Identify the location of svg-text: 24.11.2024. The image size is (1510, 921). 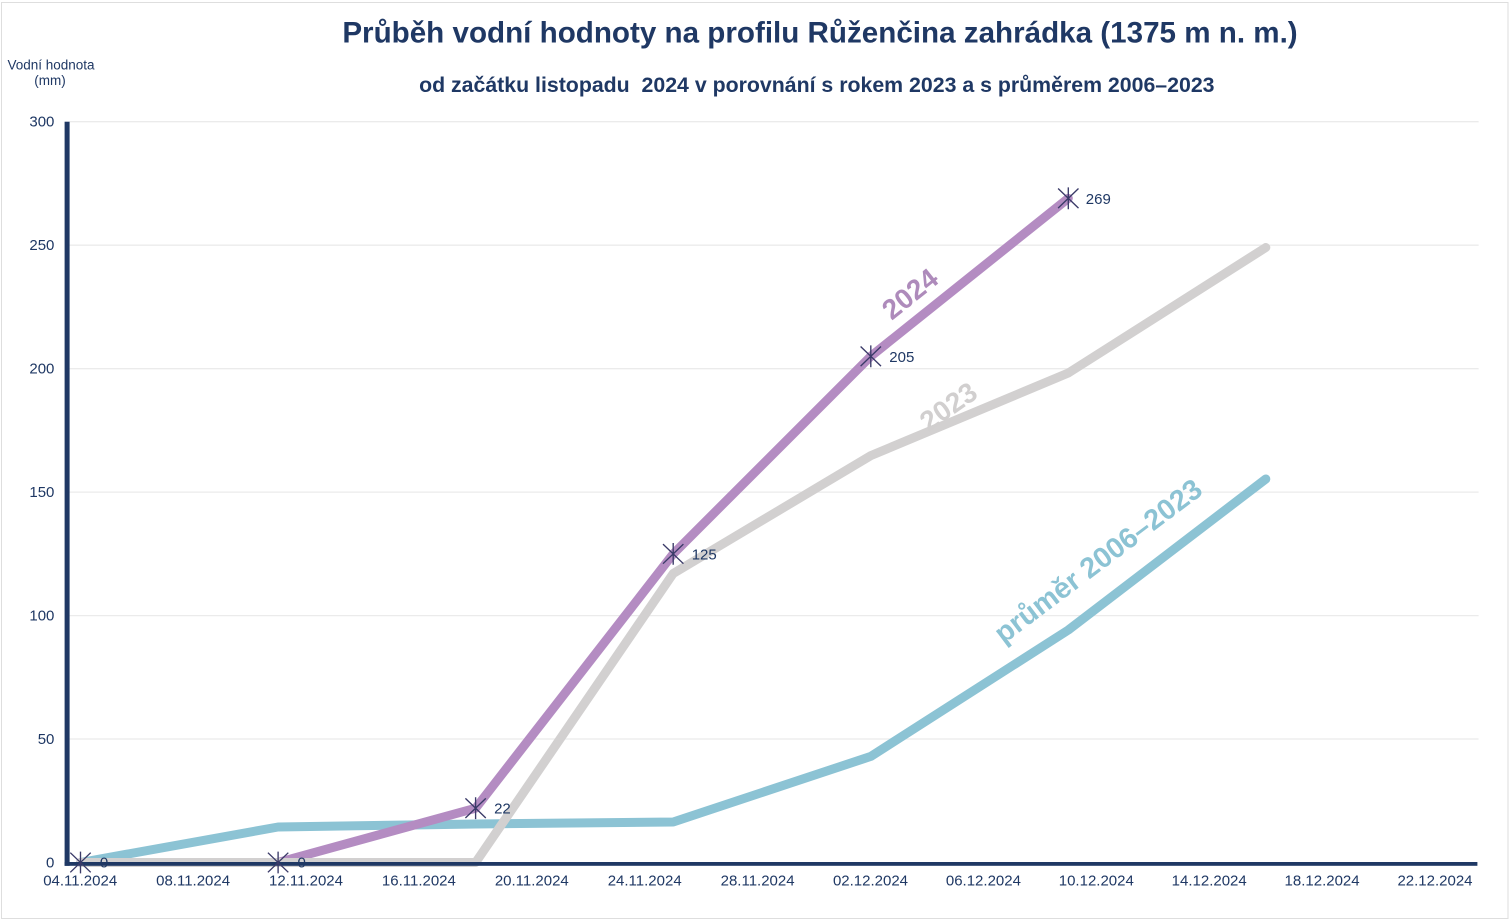
(645, 880).